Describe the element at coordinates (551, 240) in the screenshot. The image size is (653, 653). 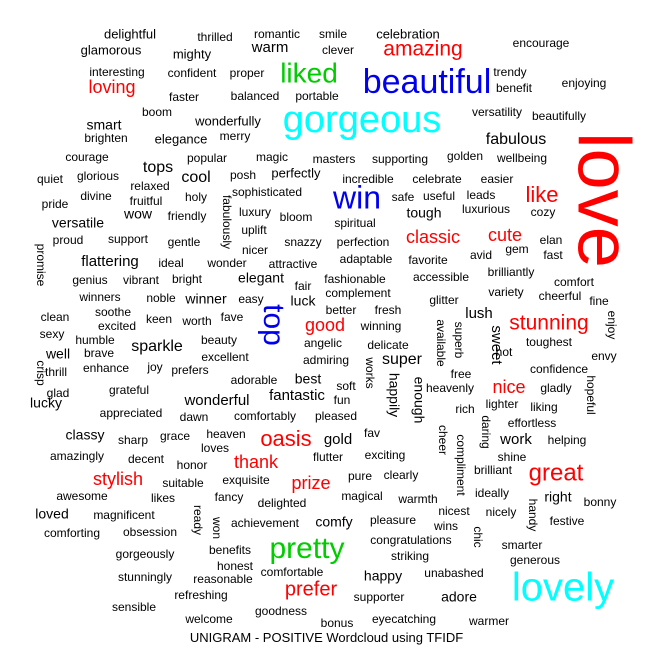
I see `word-elan: elan` at that location.